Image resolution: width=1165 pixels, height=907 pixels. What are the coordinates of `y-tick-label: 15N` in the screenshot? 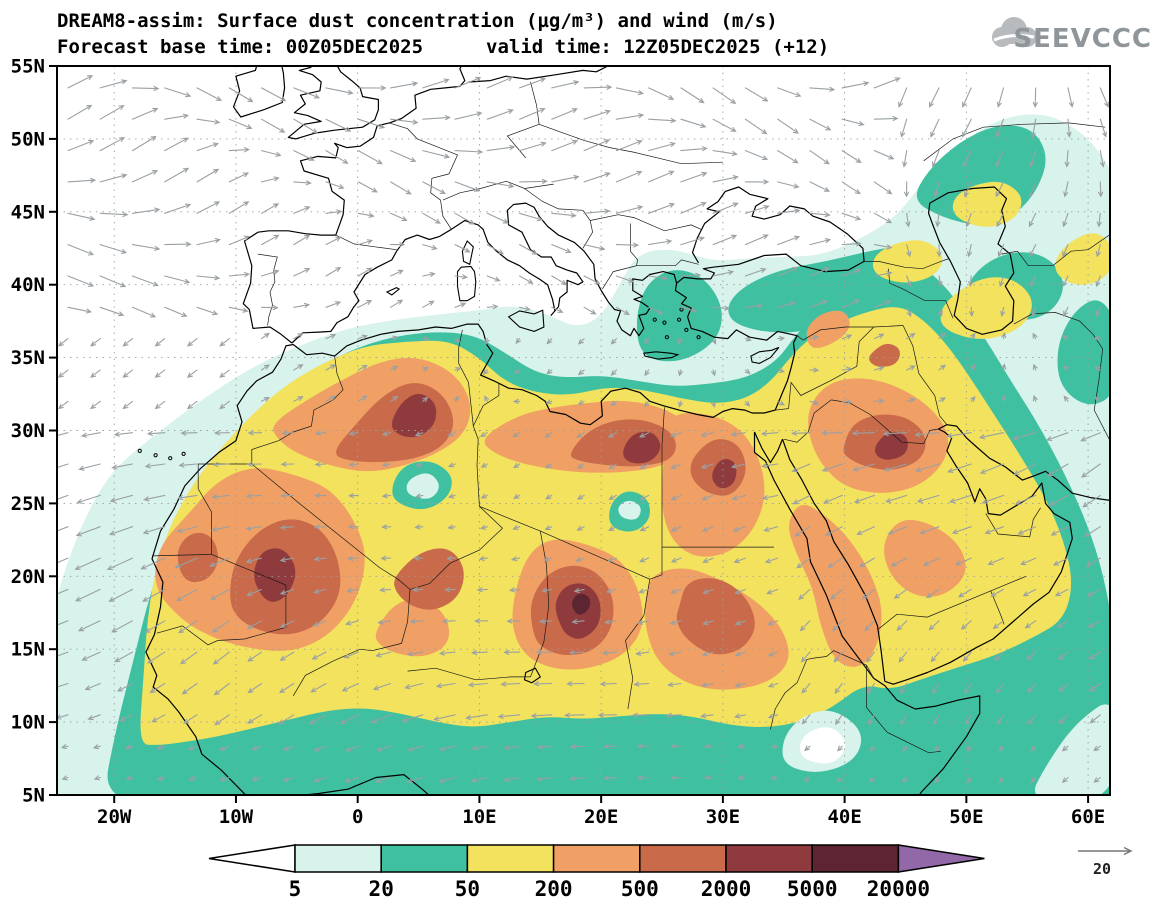 It's located at (28, 650).